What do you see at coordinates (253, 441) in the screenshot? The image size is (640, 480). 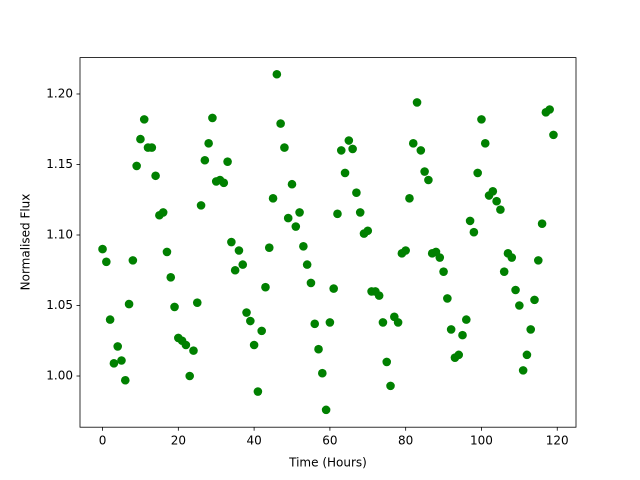 I see `x-tick-label: 40` at bounding box center [253, 441].